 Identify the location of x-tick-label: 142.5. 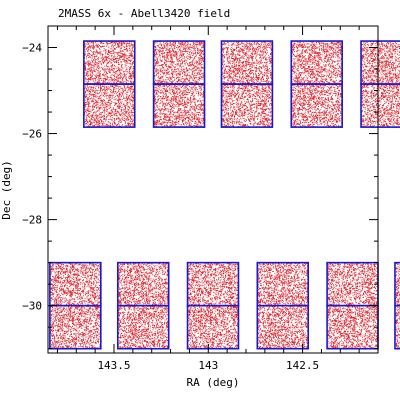
(302, 365).